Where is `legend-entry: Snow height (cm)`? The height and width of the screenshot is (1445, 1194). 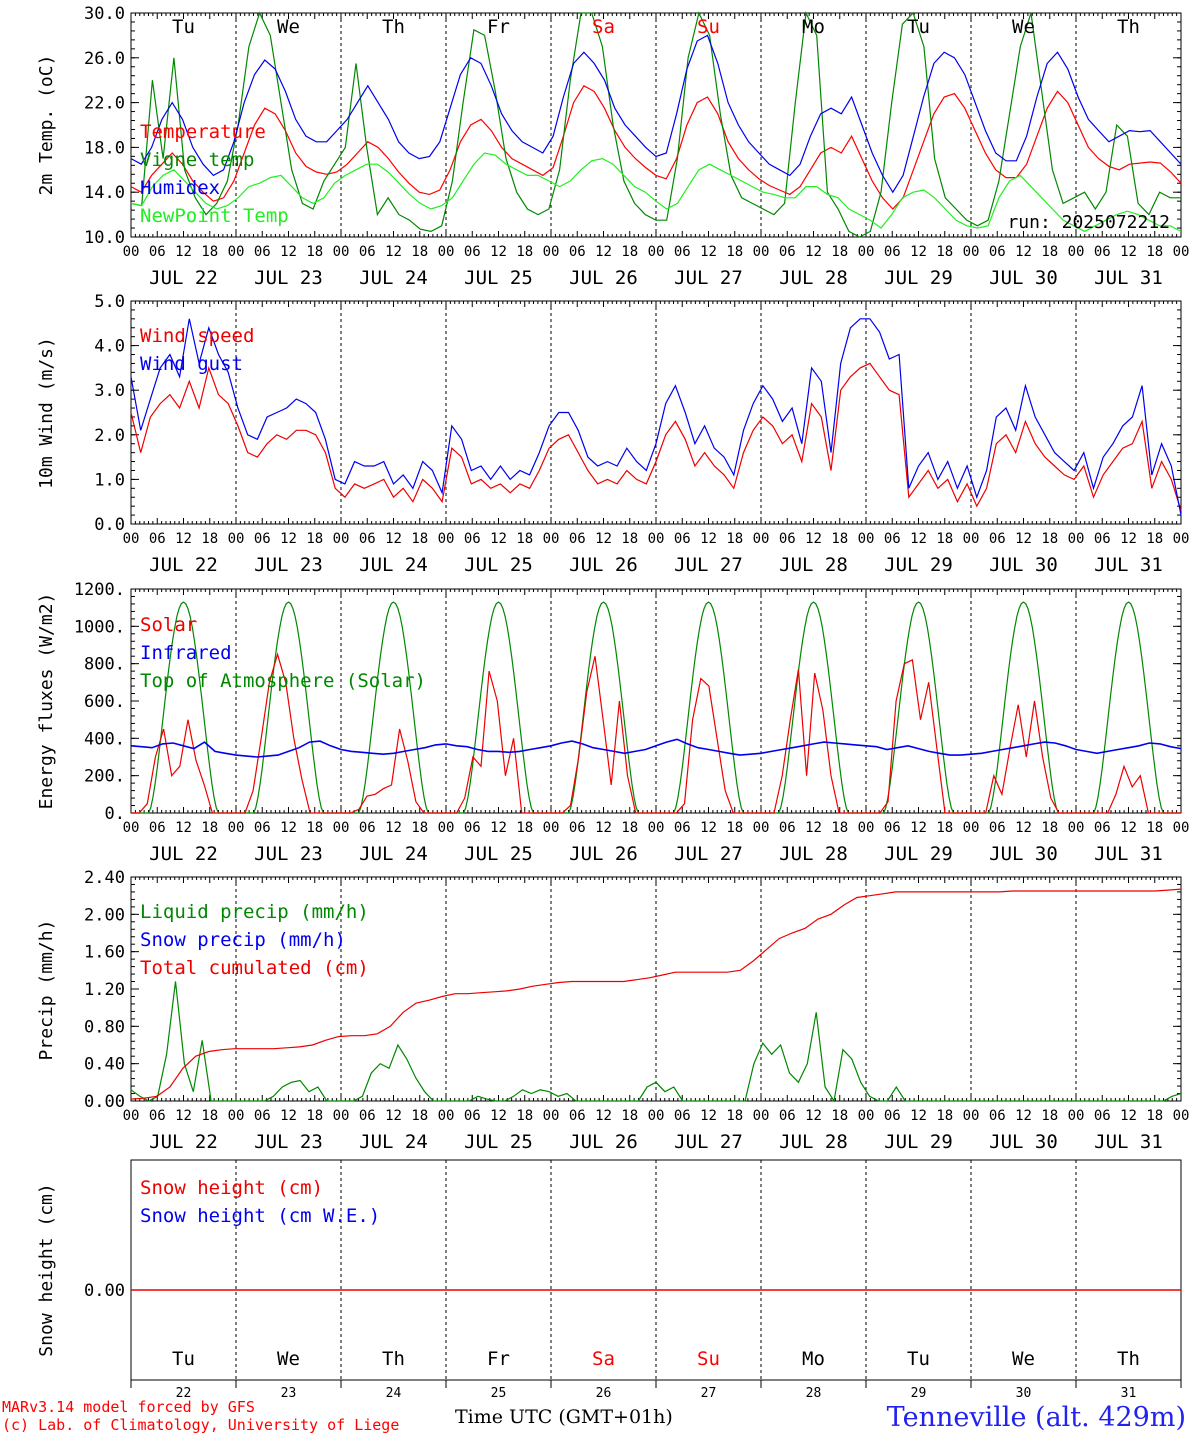
legend-entry: Snow height (cm) is located at coordinates (231, 1188).